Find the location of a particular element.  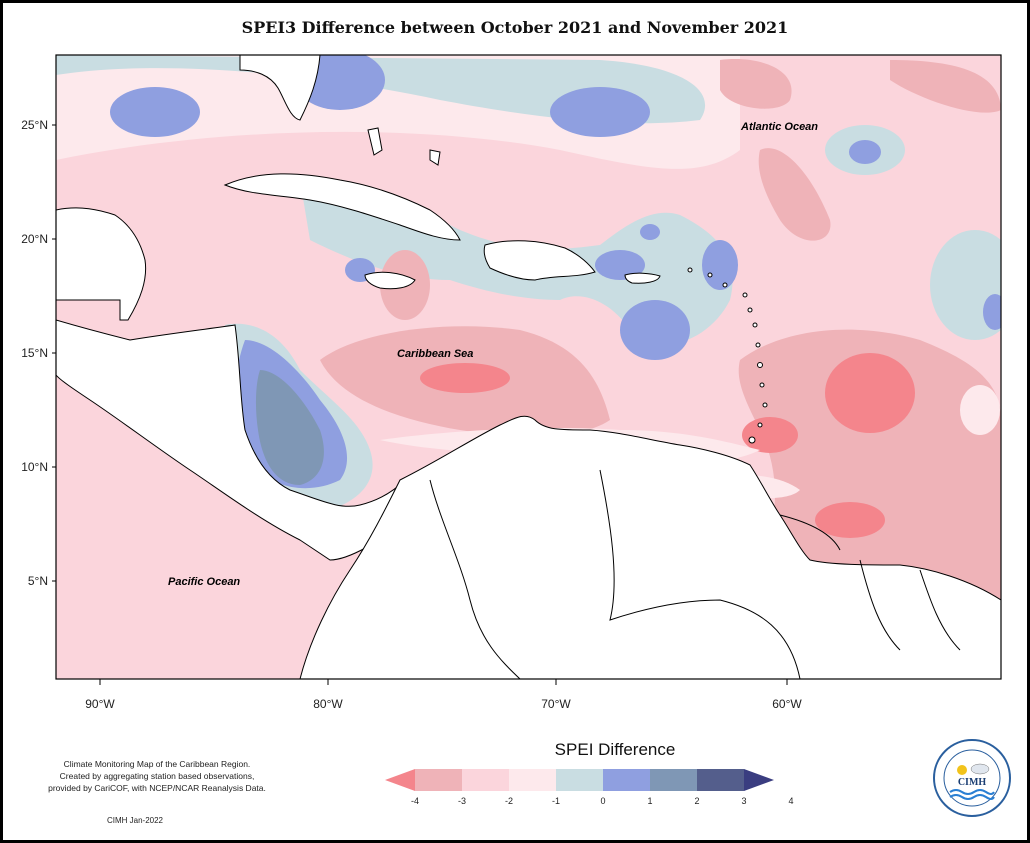

red-trinidad is located at coordinates (770, 435).